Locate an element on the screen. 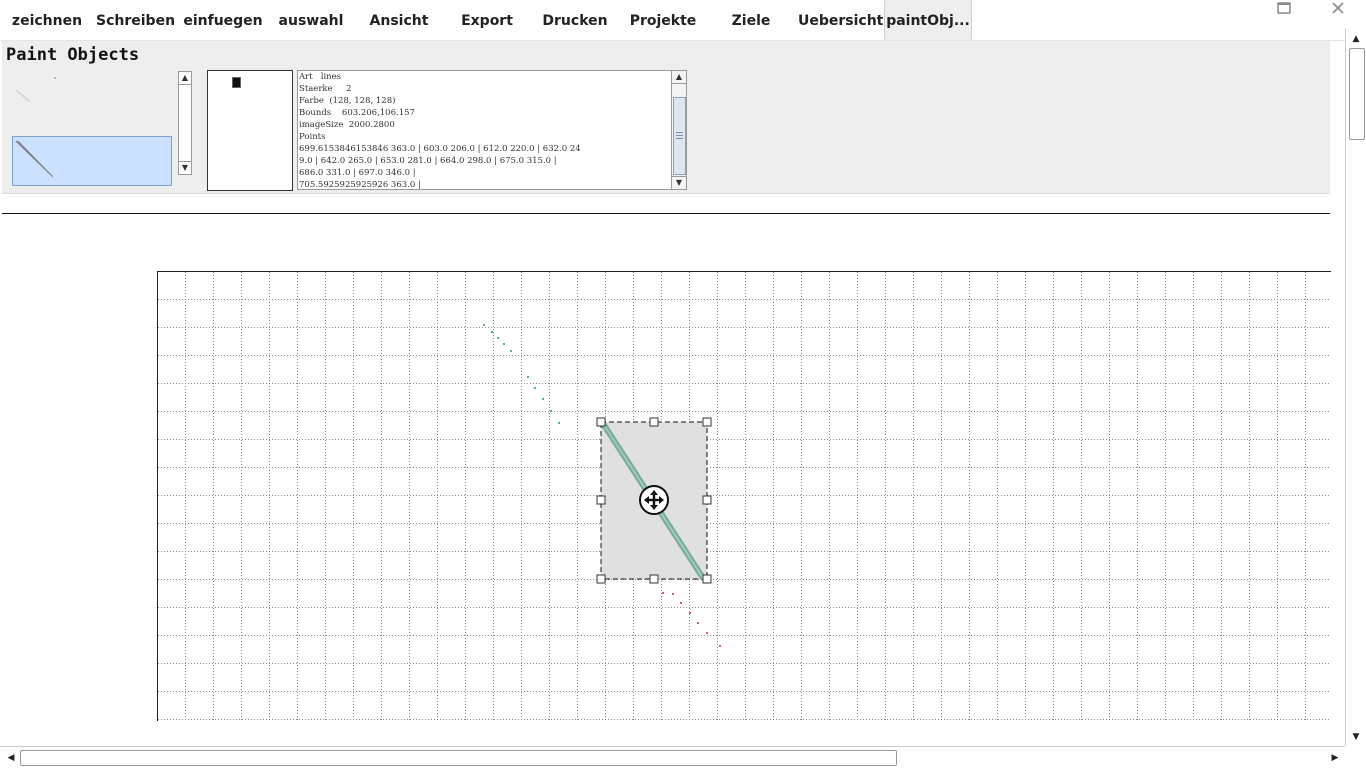 The image size is (1366, 769). object-list is located at coordinates (90, 128).